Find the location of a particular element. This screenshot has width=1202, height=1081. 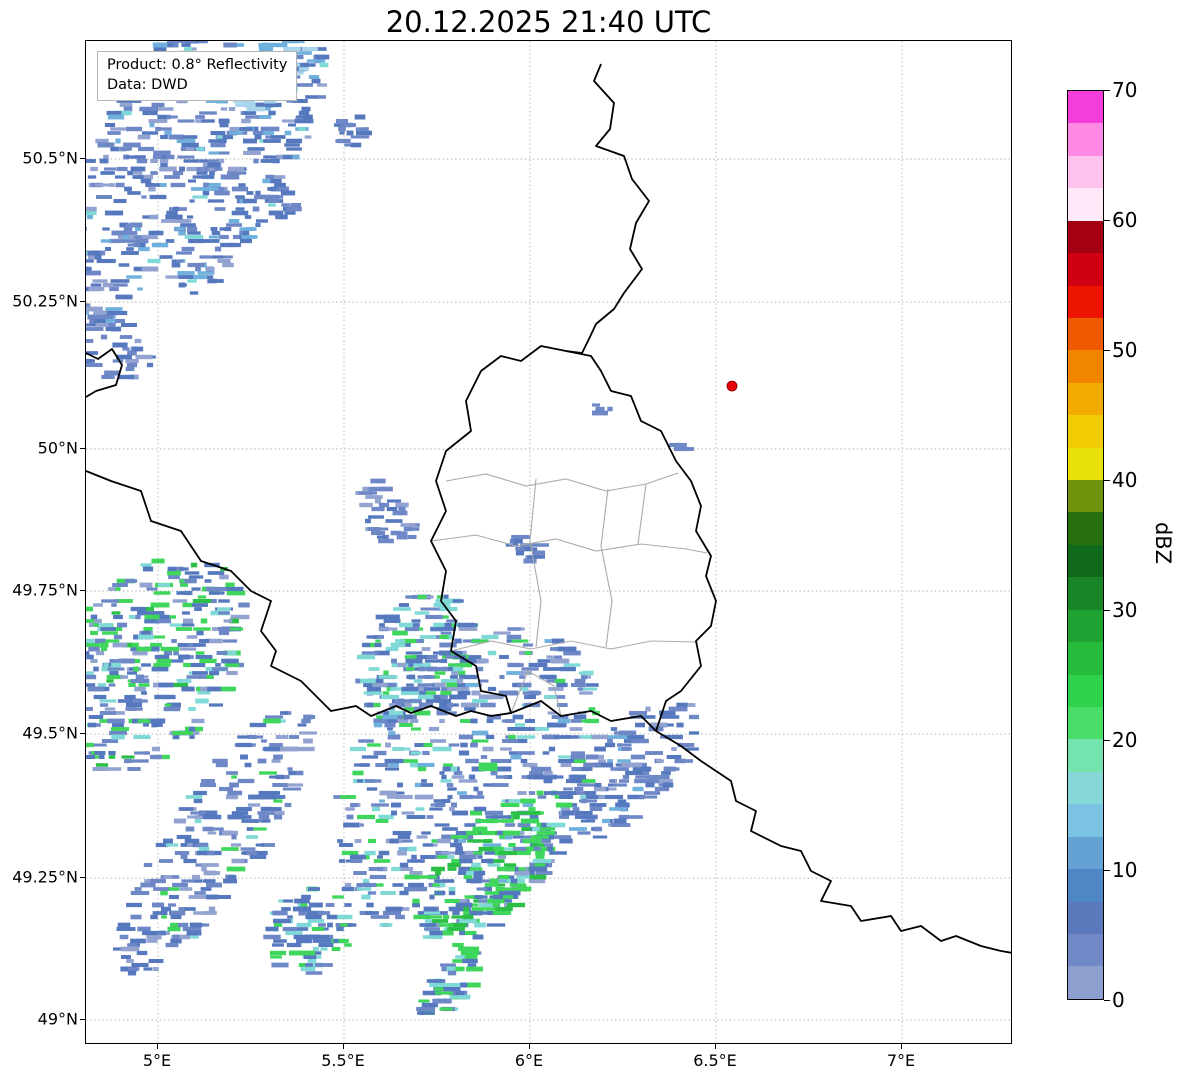

y-tick-label: 50°N is located at coordinates (57, 448).